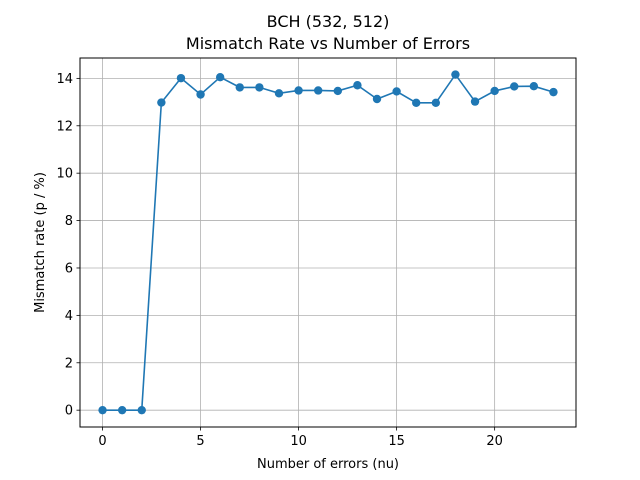 Image resolution: width=640 pixels, height=480 pixels. Describe the element at coordinates (200, 441) in the screenshot. I see `x-tick-label: 5` at that location.